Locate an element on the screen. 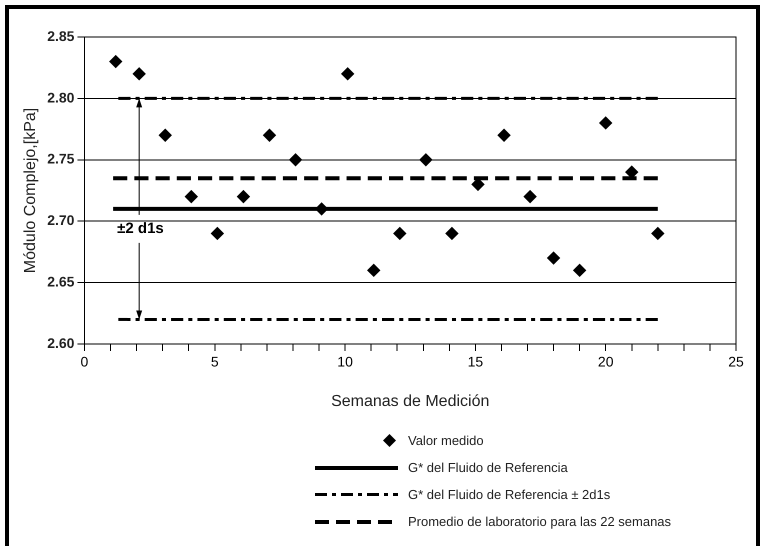 The width and height of the screenshot is (765, 546). y-tick-label: 2.85 is located at coordinates (61, 36).